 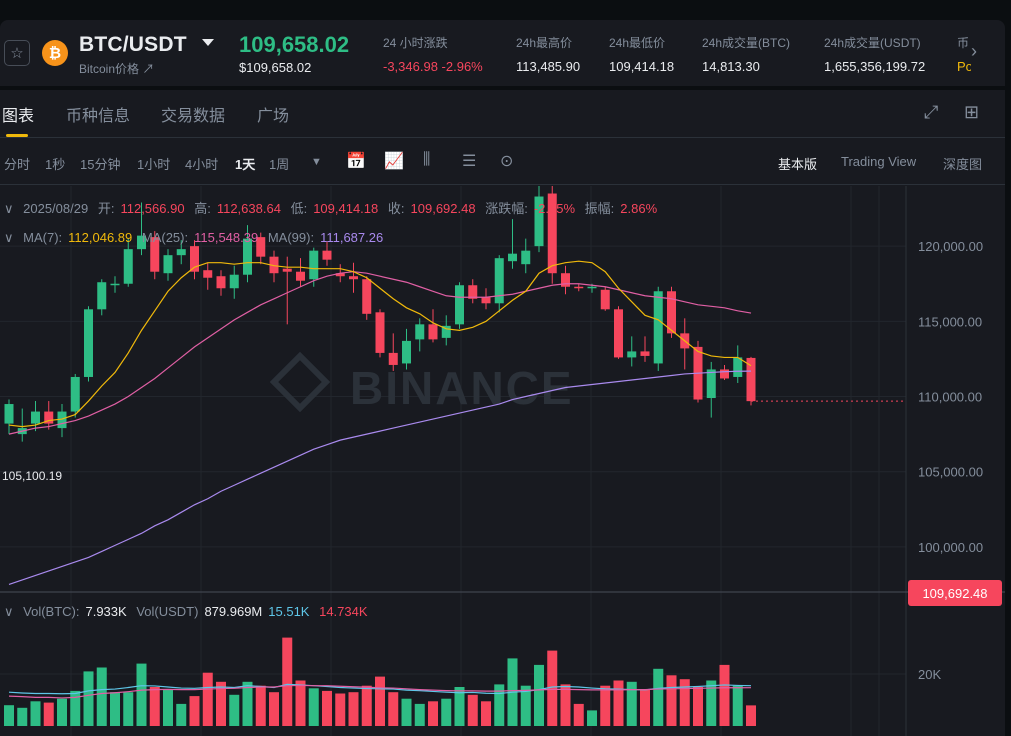 What do you see at coordinates (316, 162) in the screenshot?
I see `more-timeframes-caret-icon: ▼` at bounding box center [316, 162].